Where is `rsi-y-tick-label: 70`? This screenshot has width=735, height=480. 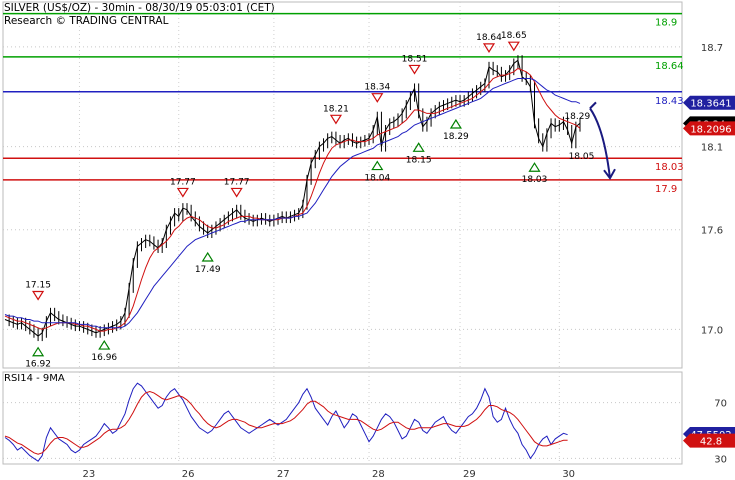 rsi-y-tick-label: 70 is located at coordinates (720, 404).